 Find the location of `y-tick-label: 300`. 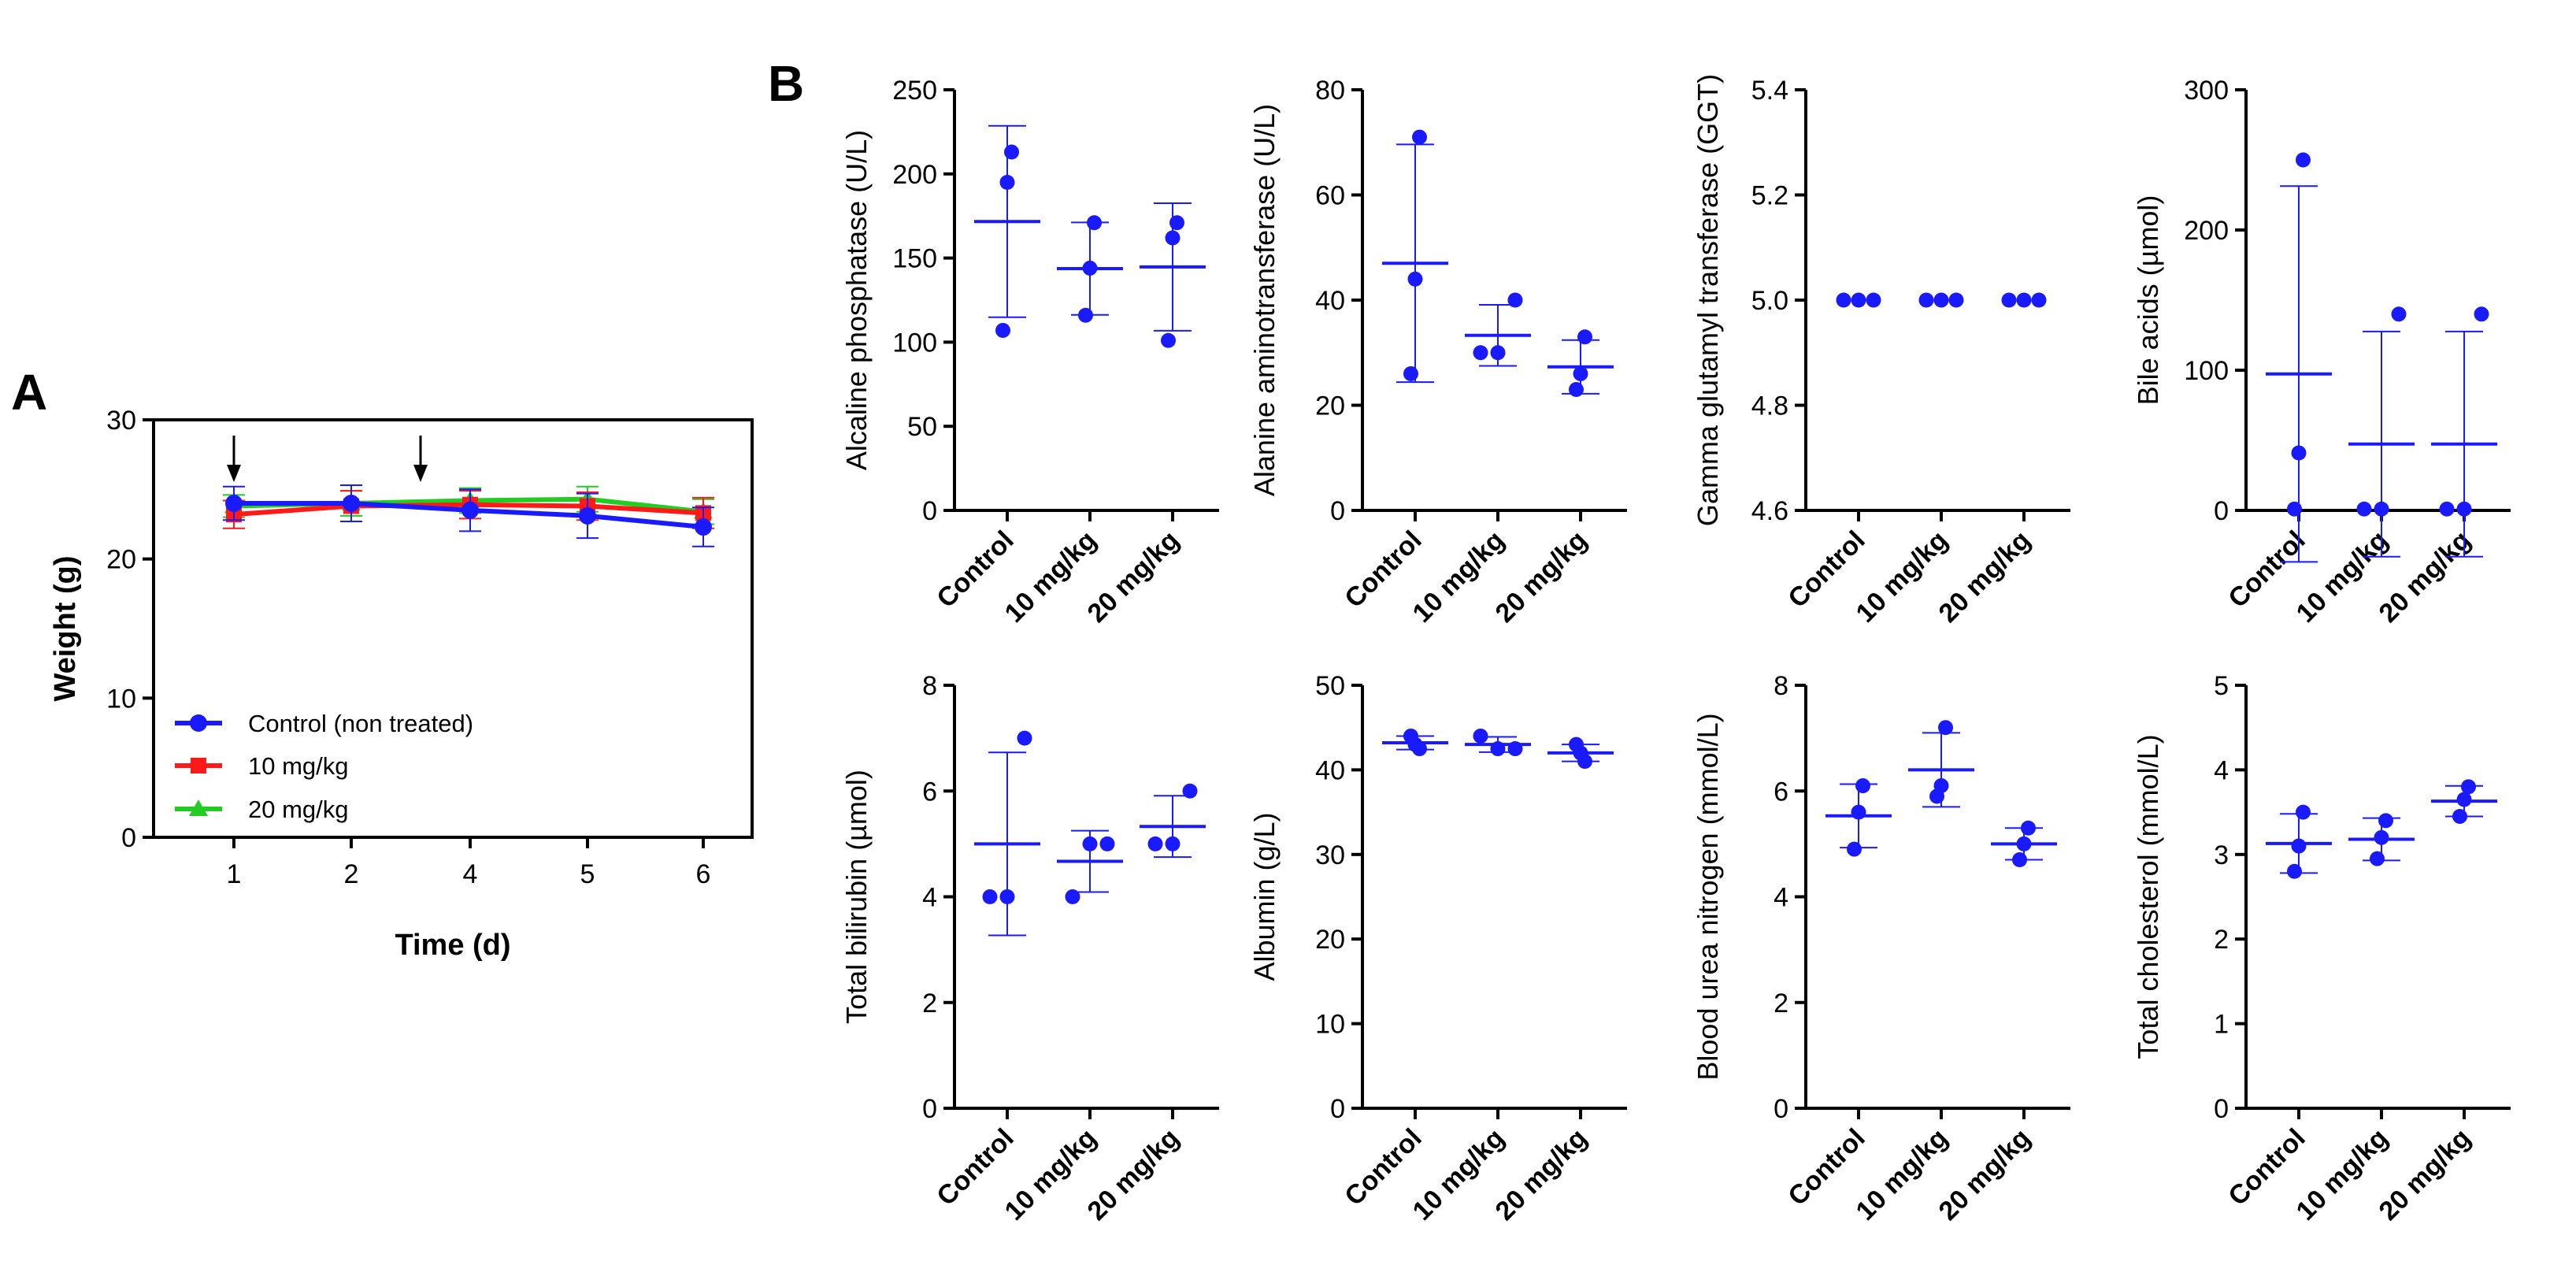

y-tick-label: 300 is located at coordinates (2206, 91).